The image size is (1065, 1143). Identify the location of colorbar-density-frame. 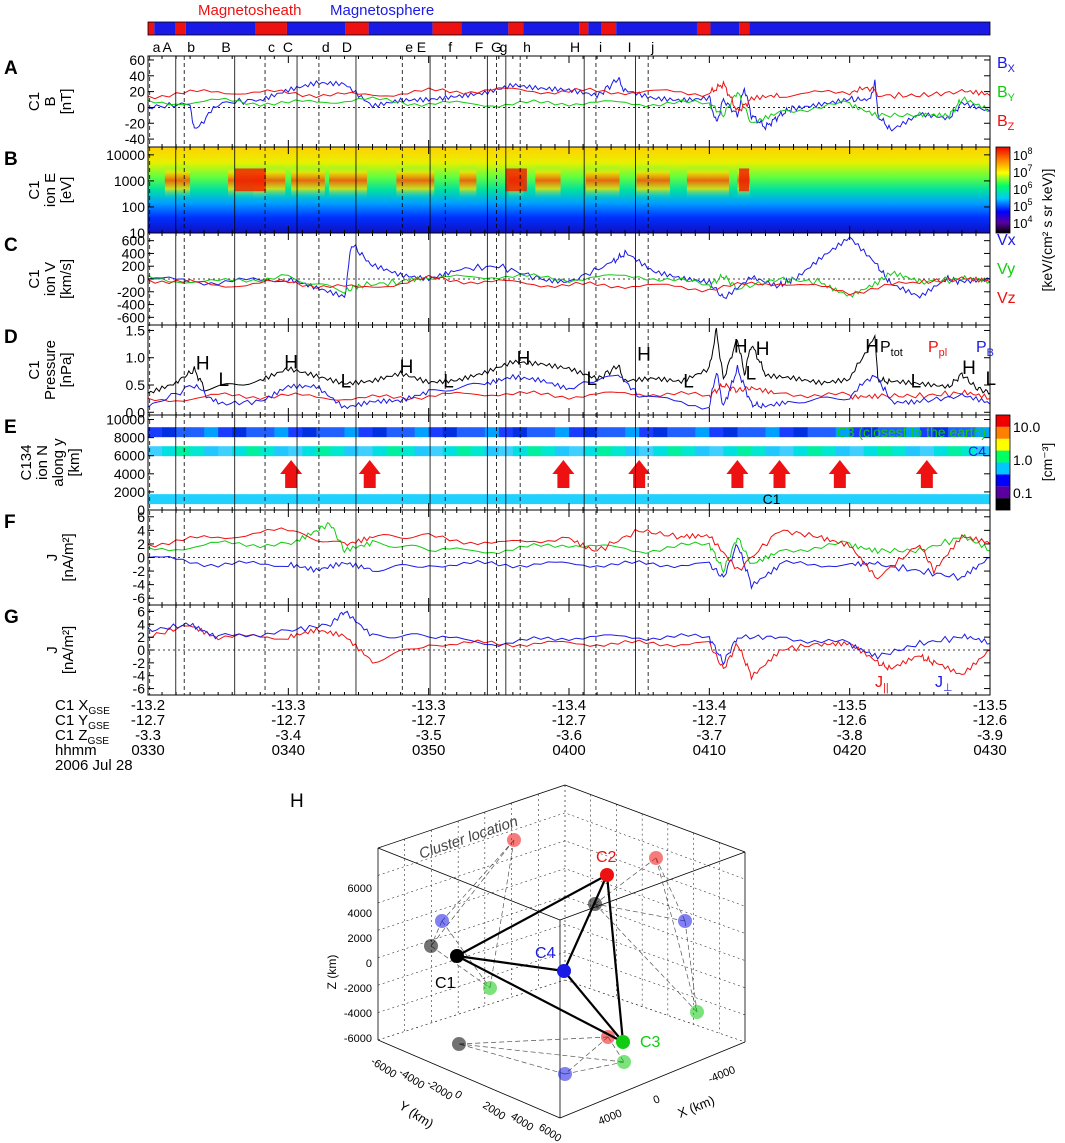
(1003, 462).